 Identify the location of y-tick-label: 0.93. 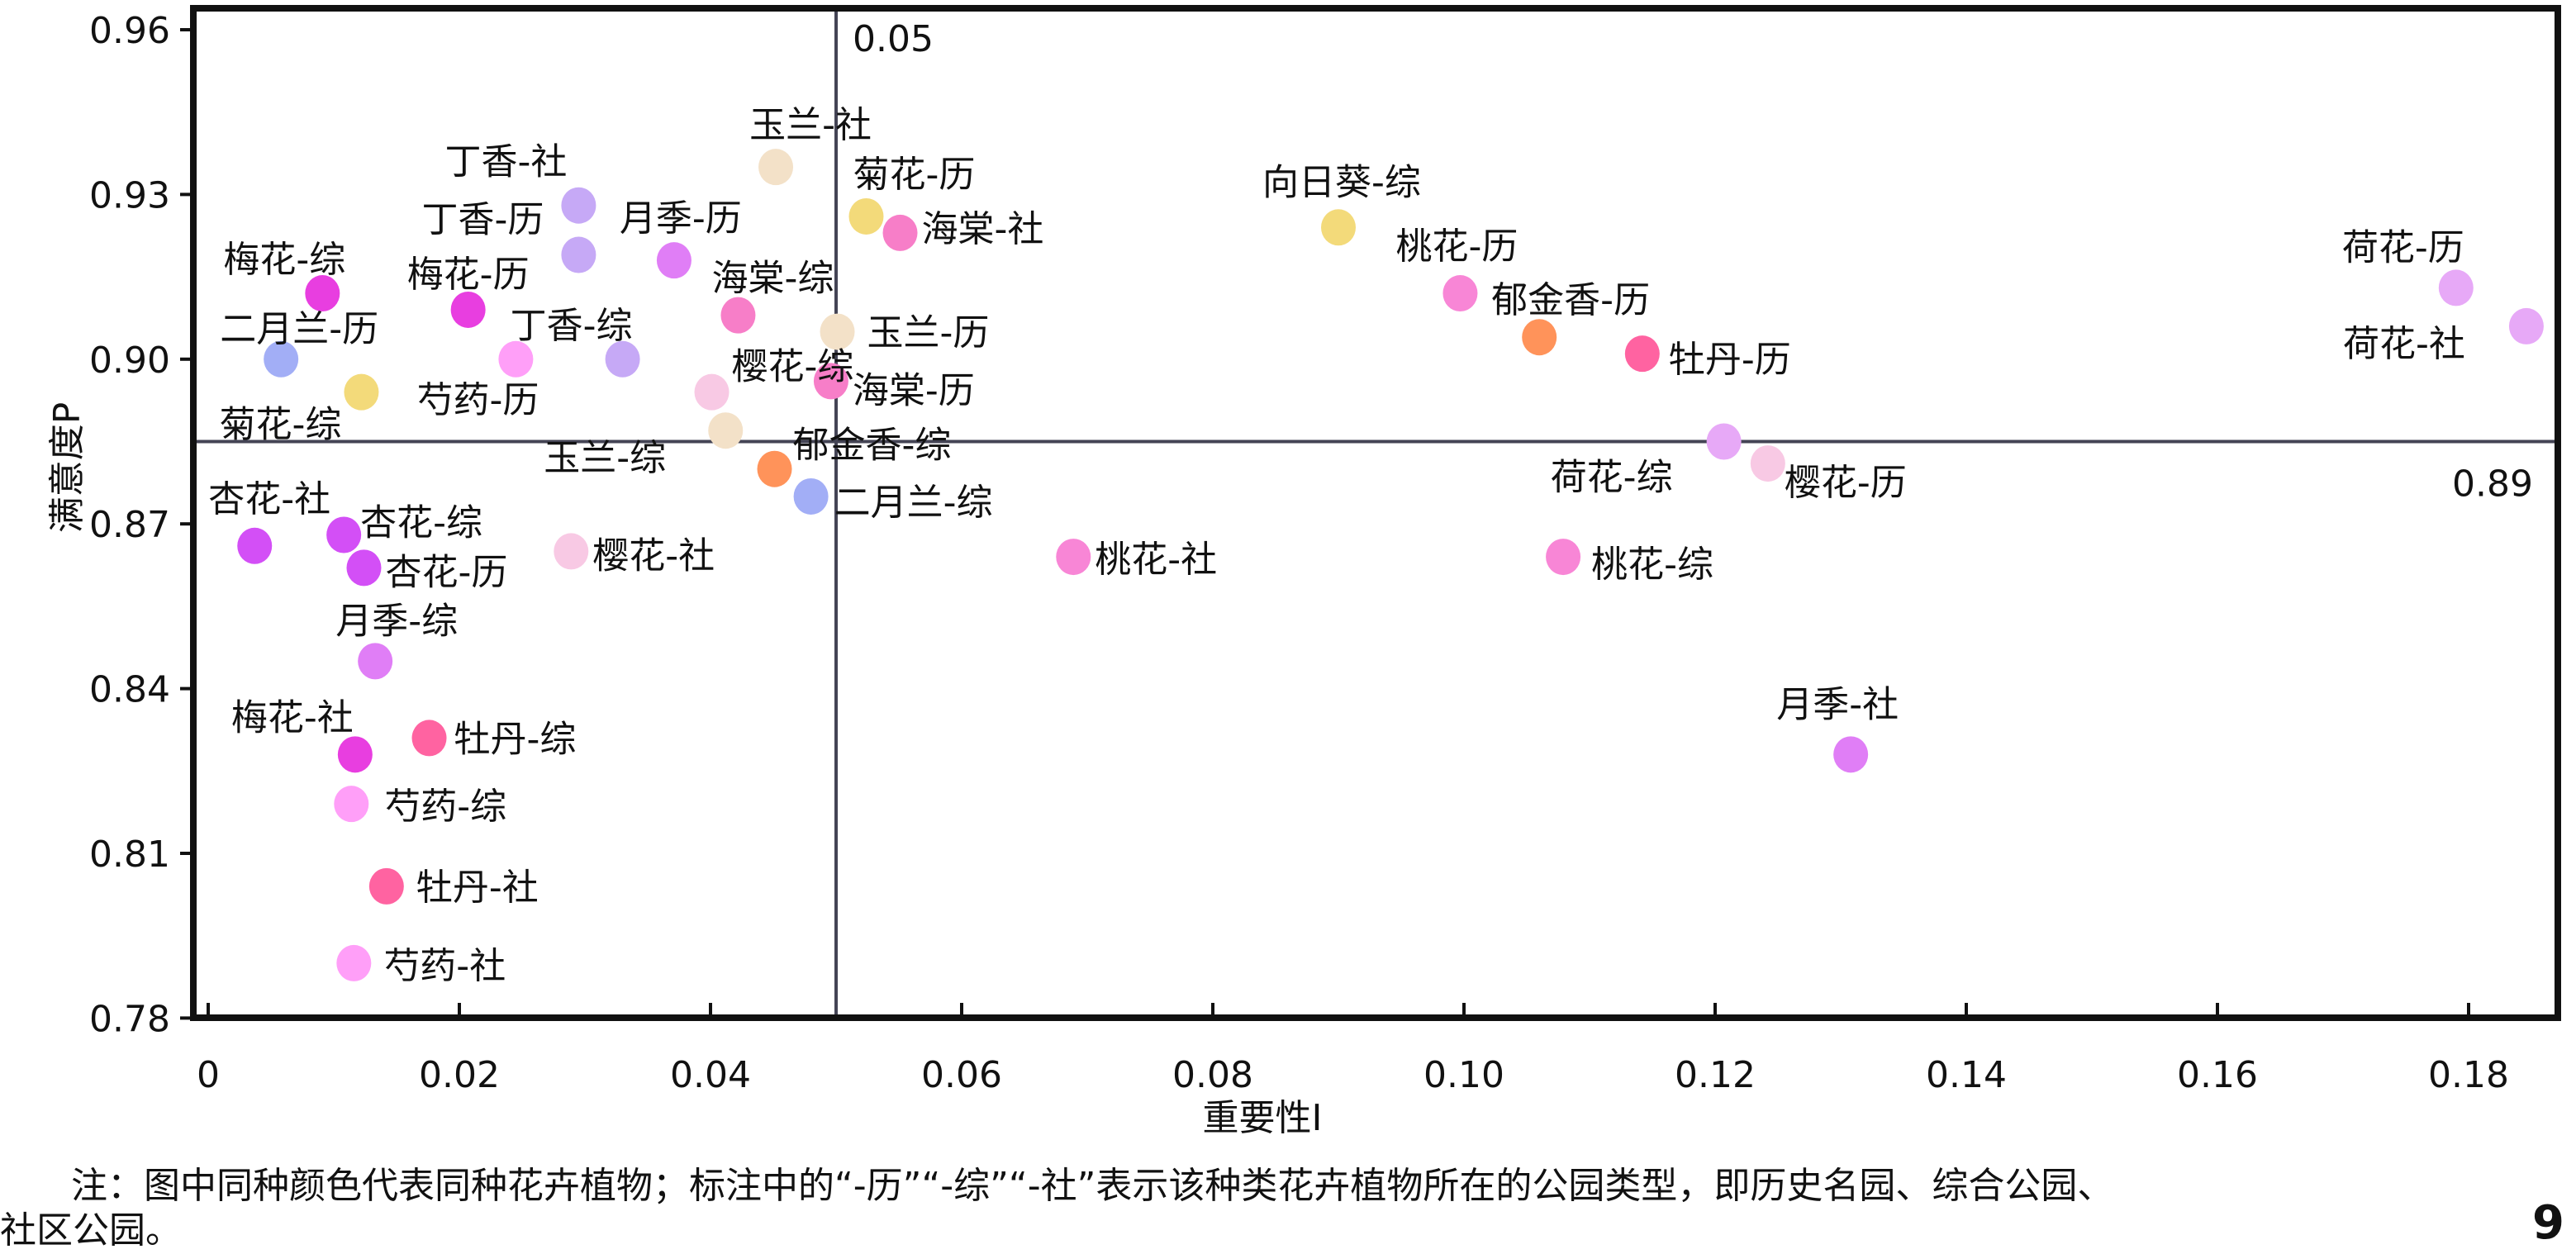
(129, 195).